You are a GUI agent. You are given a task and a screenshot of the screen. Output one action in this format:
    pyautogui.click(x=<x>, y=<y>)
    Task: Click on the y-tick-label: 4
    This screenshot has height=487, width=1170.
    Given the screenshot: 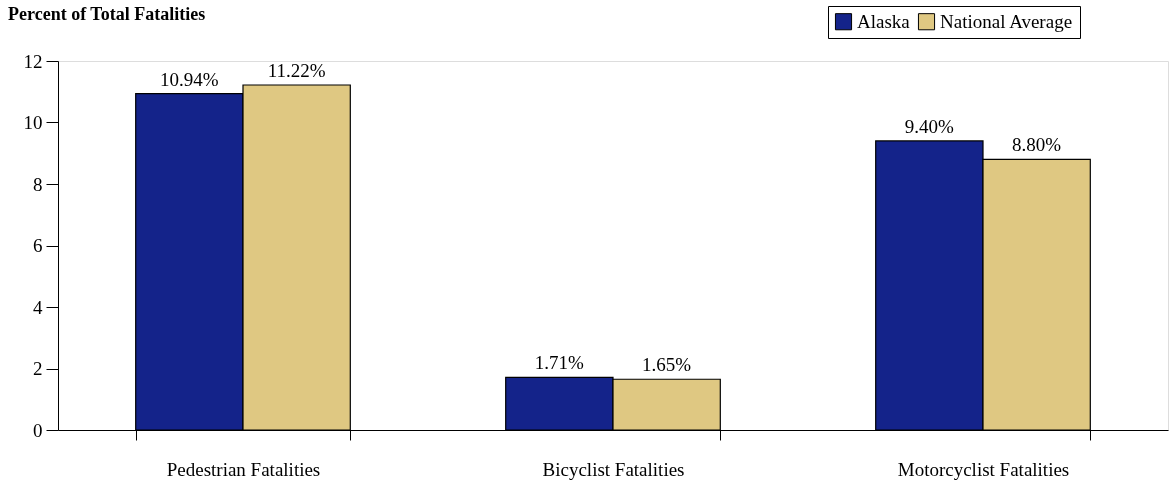 What is the action you would take?
    pyautogui.click(x=38, y=307)
    